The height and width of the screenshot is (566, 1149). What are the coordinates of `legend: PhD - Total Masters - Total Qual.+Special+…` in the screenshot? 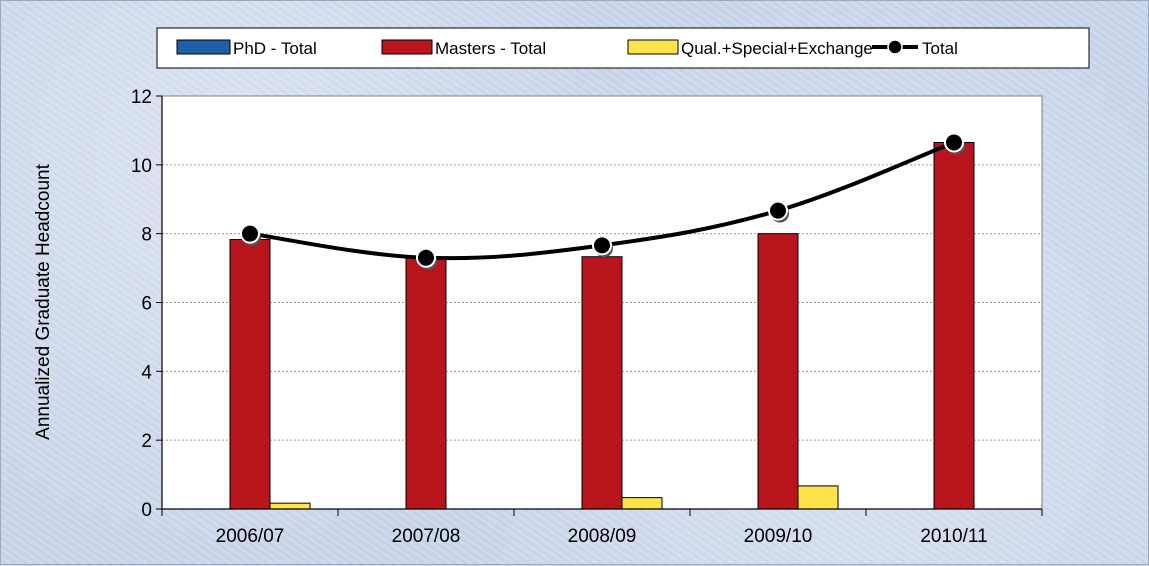 It's located at (567, 48).